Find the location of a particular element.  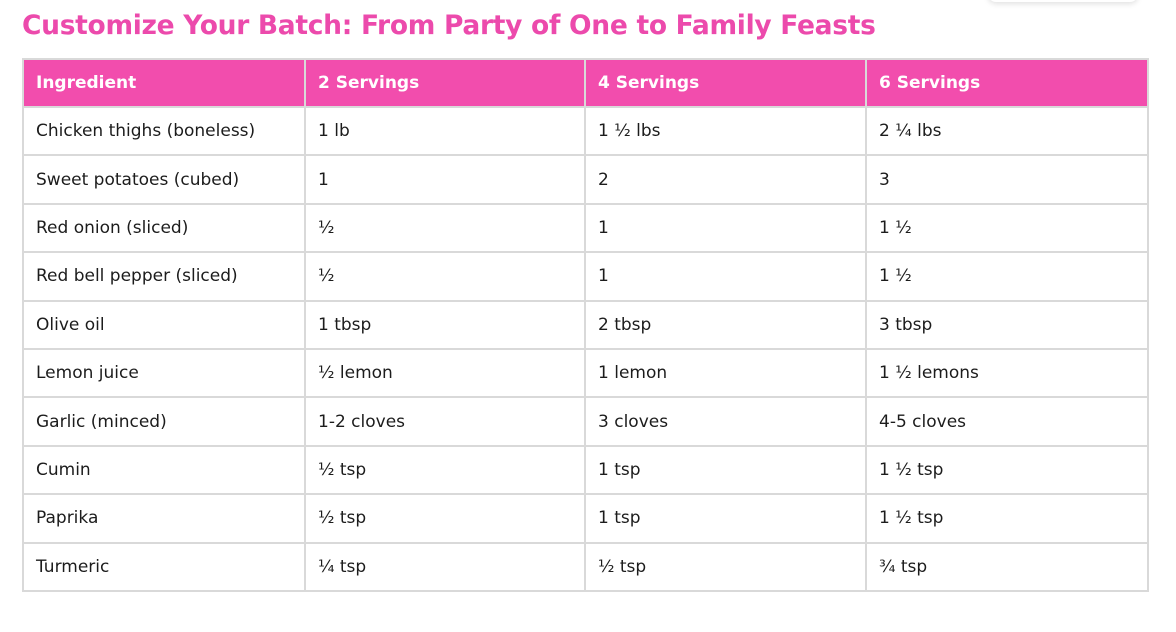

ingredient-cell: Paprika is located at coordinates (164, 518).